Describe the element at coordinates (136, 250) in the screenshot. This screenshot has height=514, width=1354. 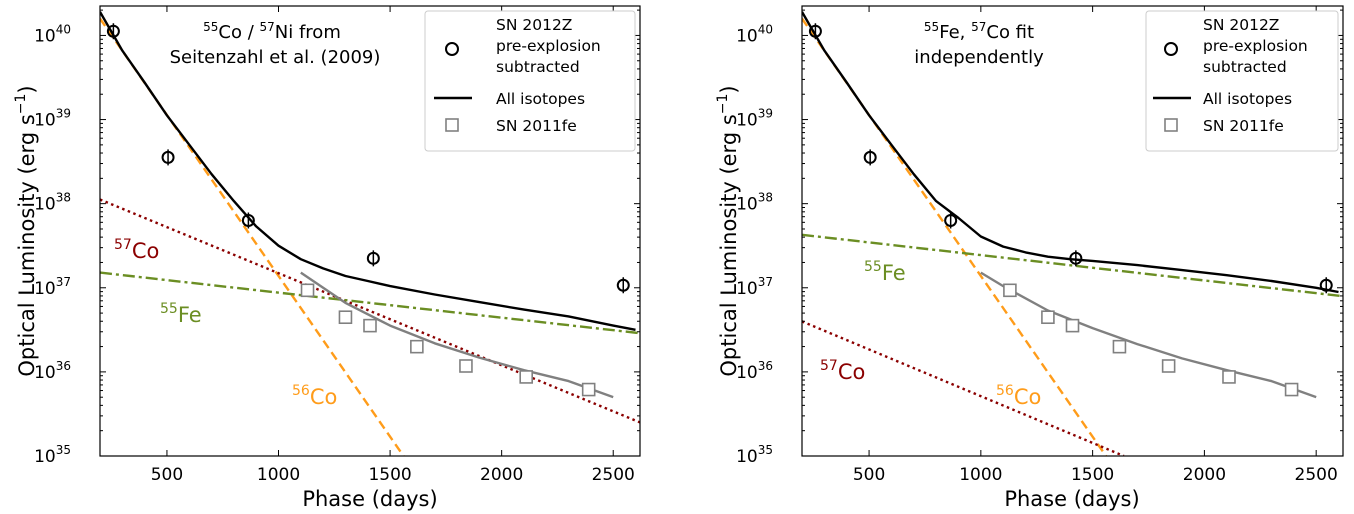
I see `left-co57-label: 57Co` at that location.